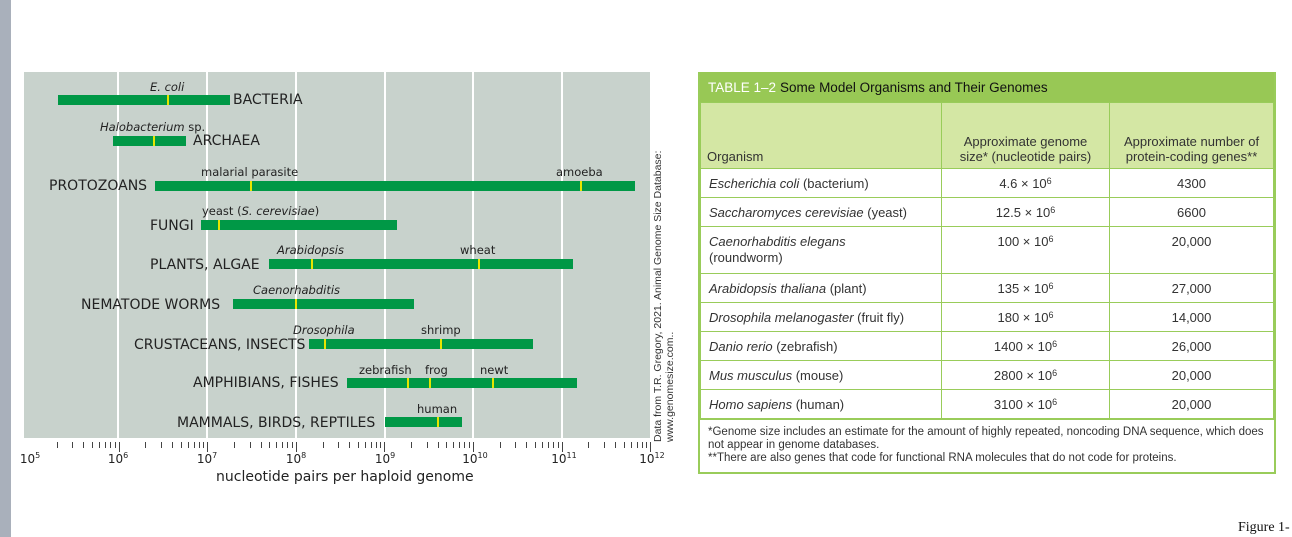  What do you see at coordinates (786, 212) in the screenshot?
I see `organism-species: Saccharomyces cerevisiae` at bounding box center [786, 212].